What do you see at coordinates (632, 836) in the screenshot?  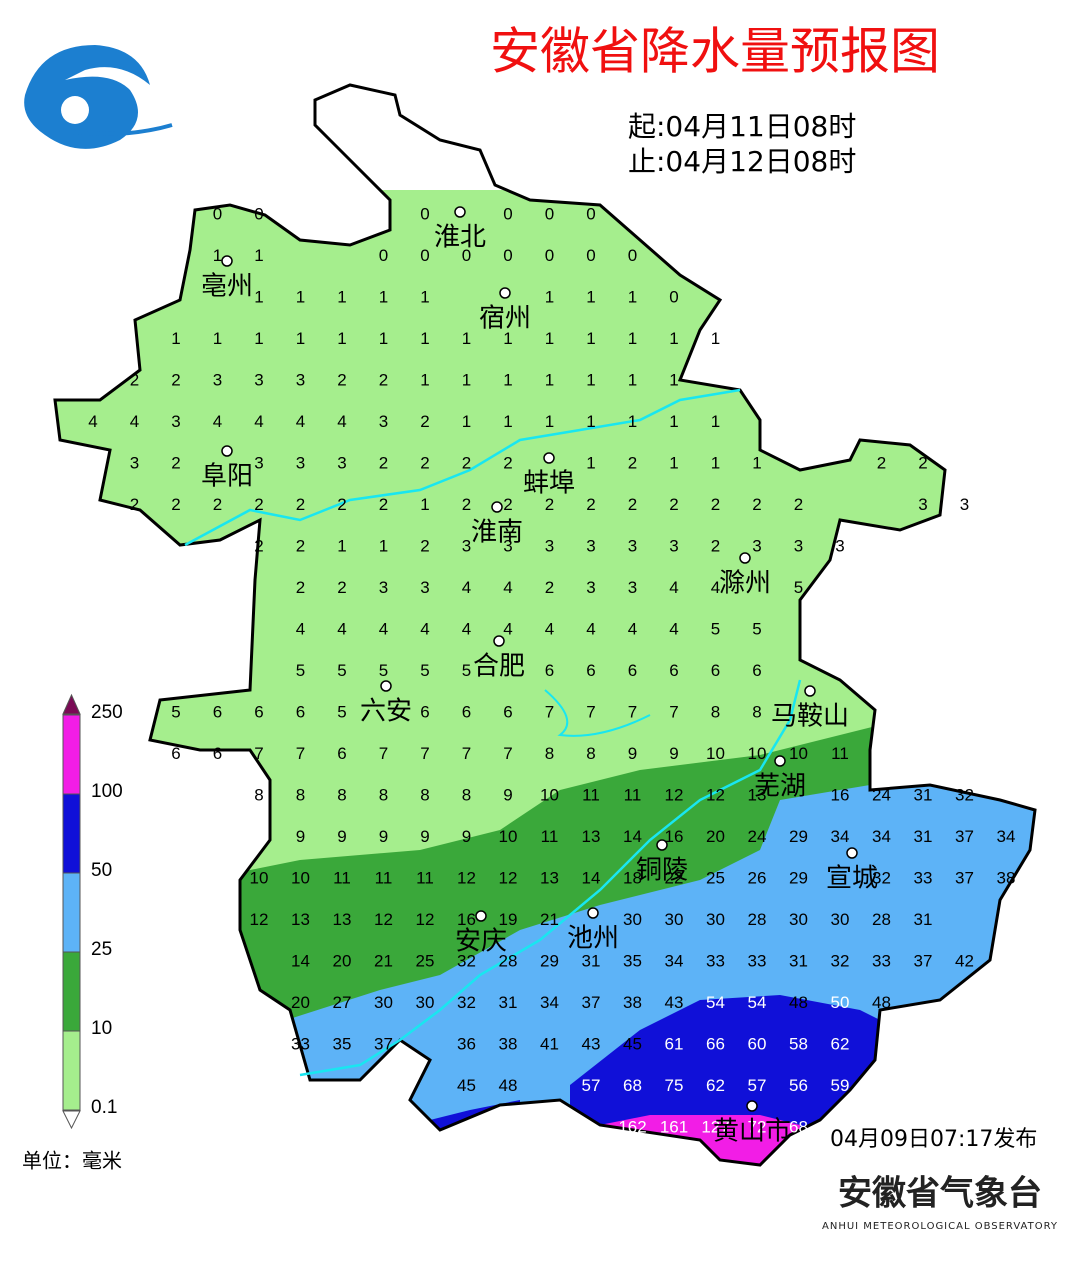 I see `rain-value: 14` at bounding box center [632, 836].